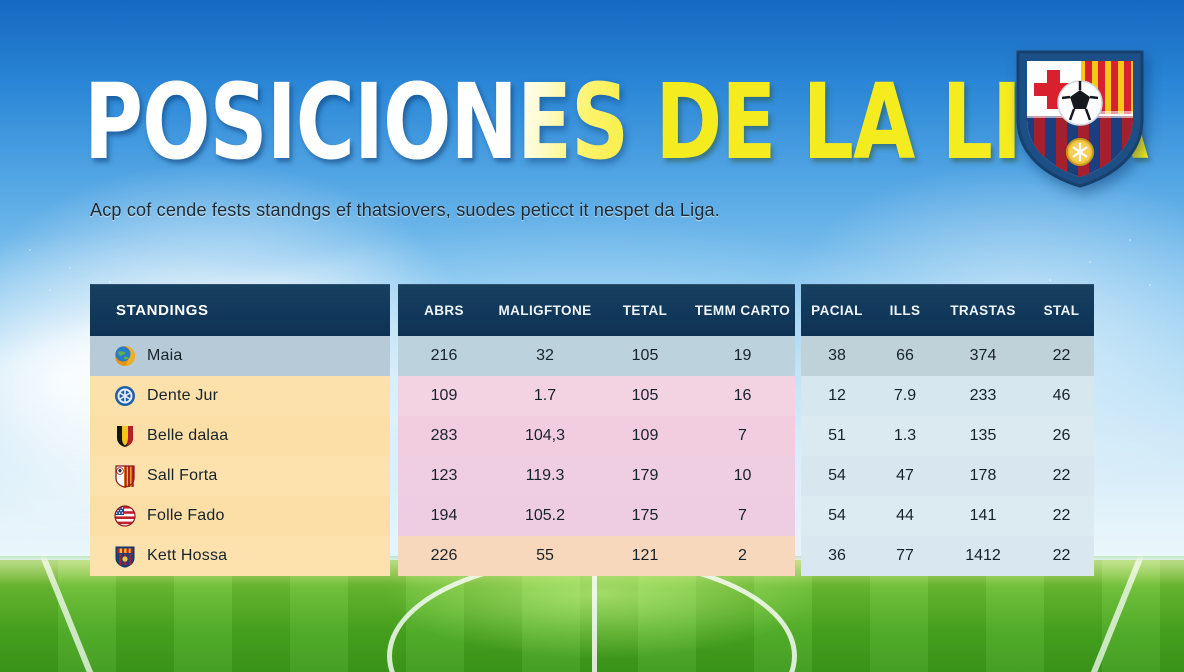 The height and width of the screenshot is (672, 1184). Describe the element at coordinates (596, 556) in the screenshot. I see `table-row: 226 55 121 2` at that location.